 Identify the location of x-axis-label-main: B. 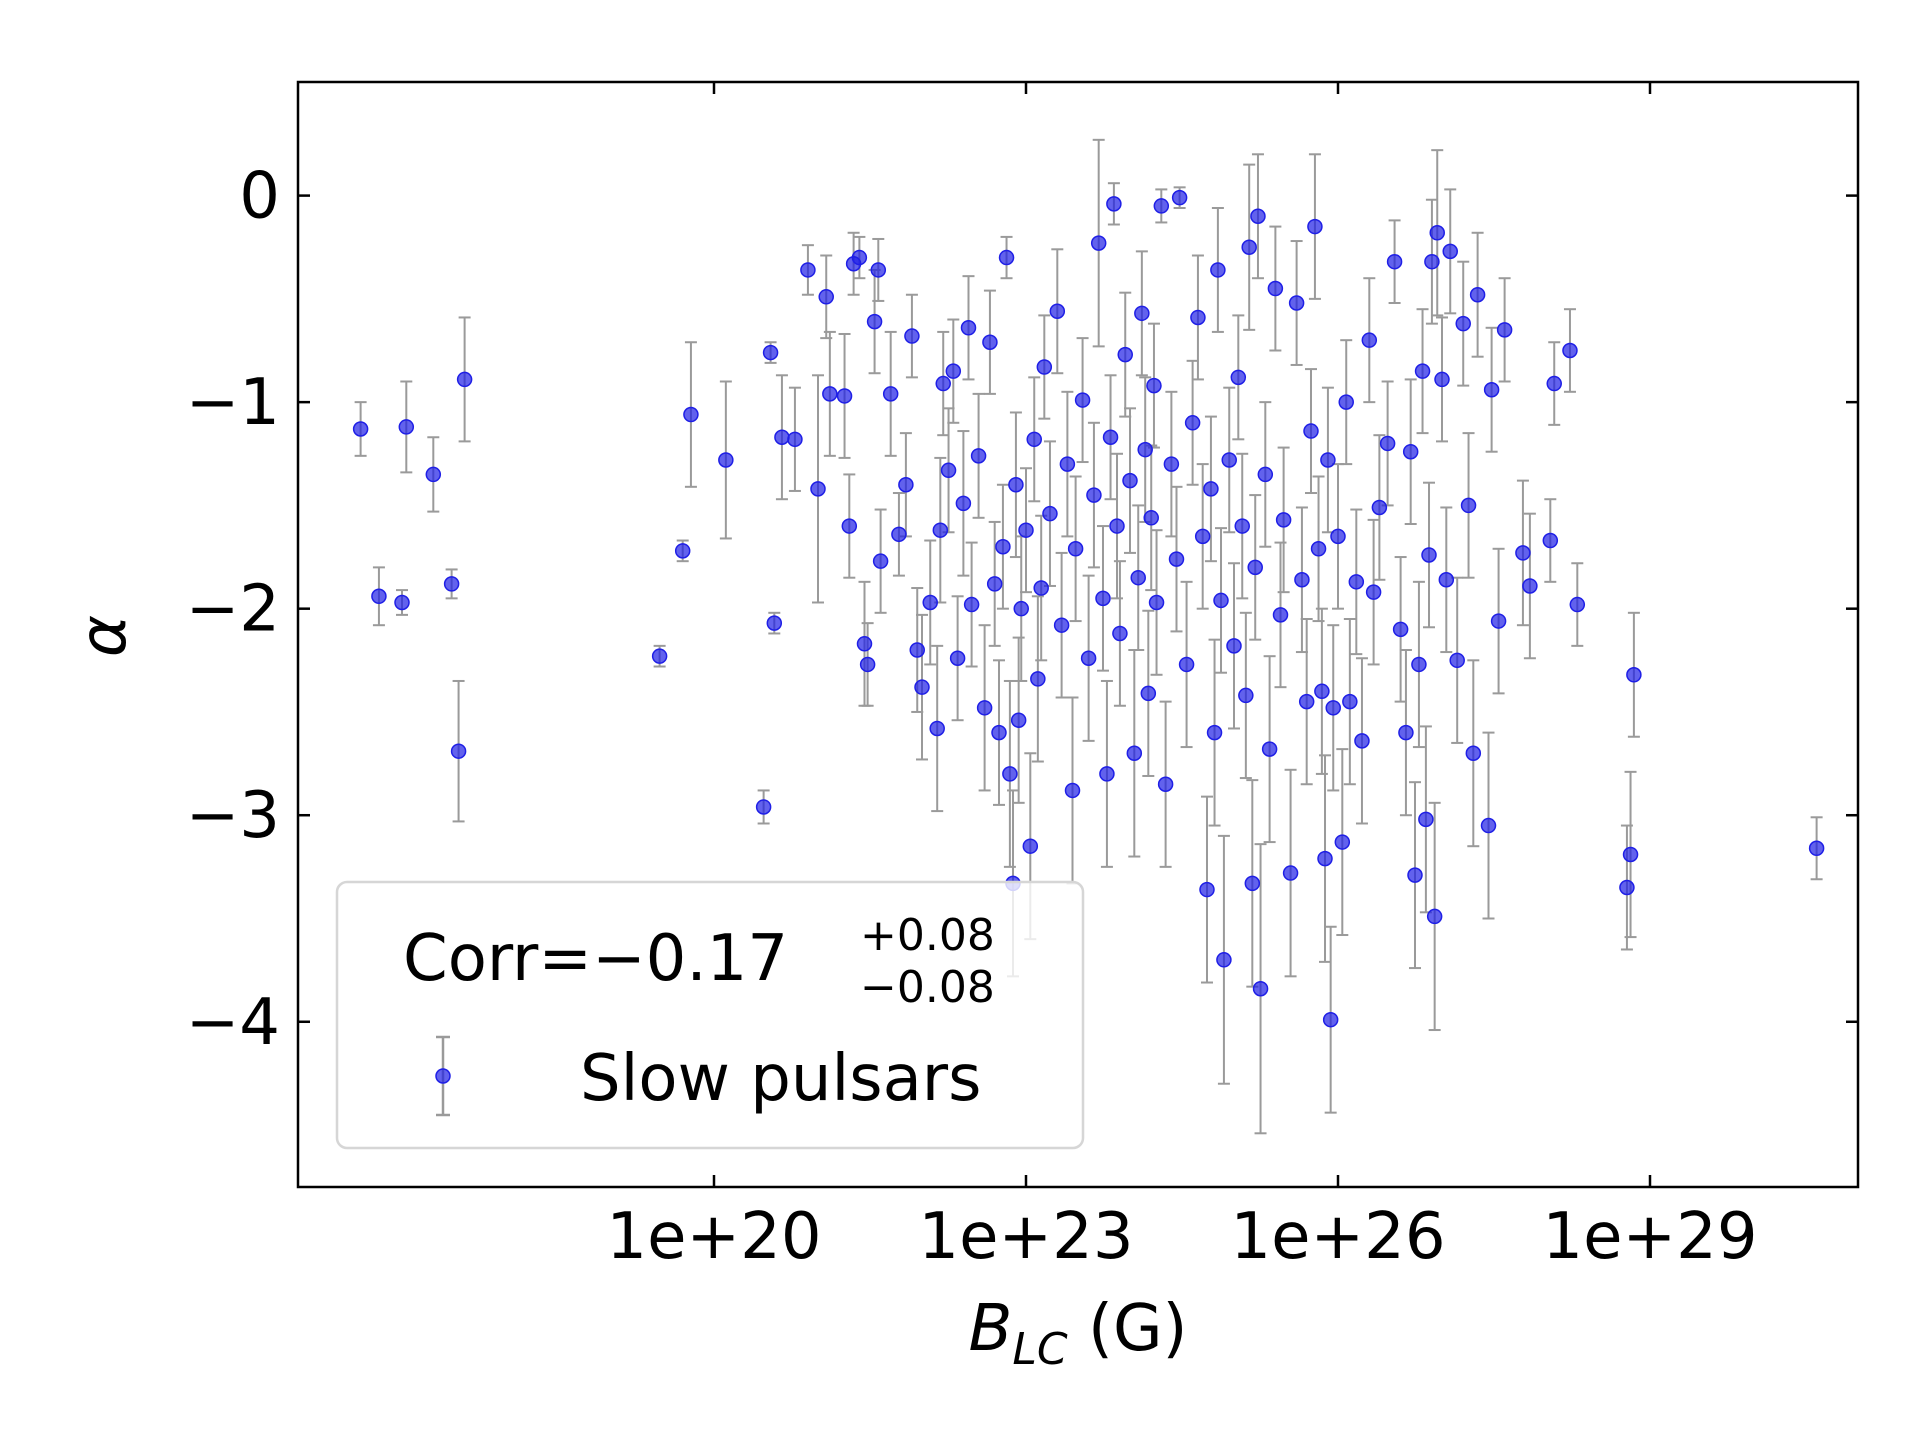
(990, 1329).